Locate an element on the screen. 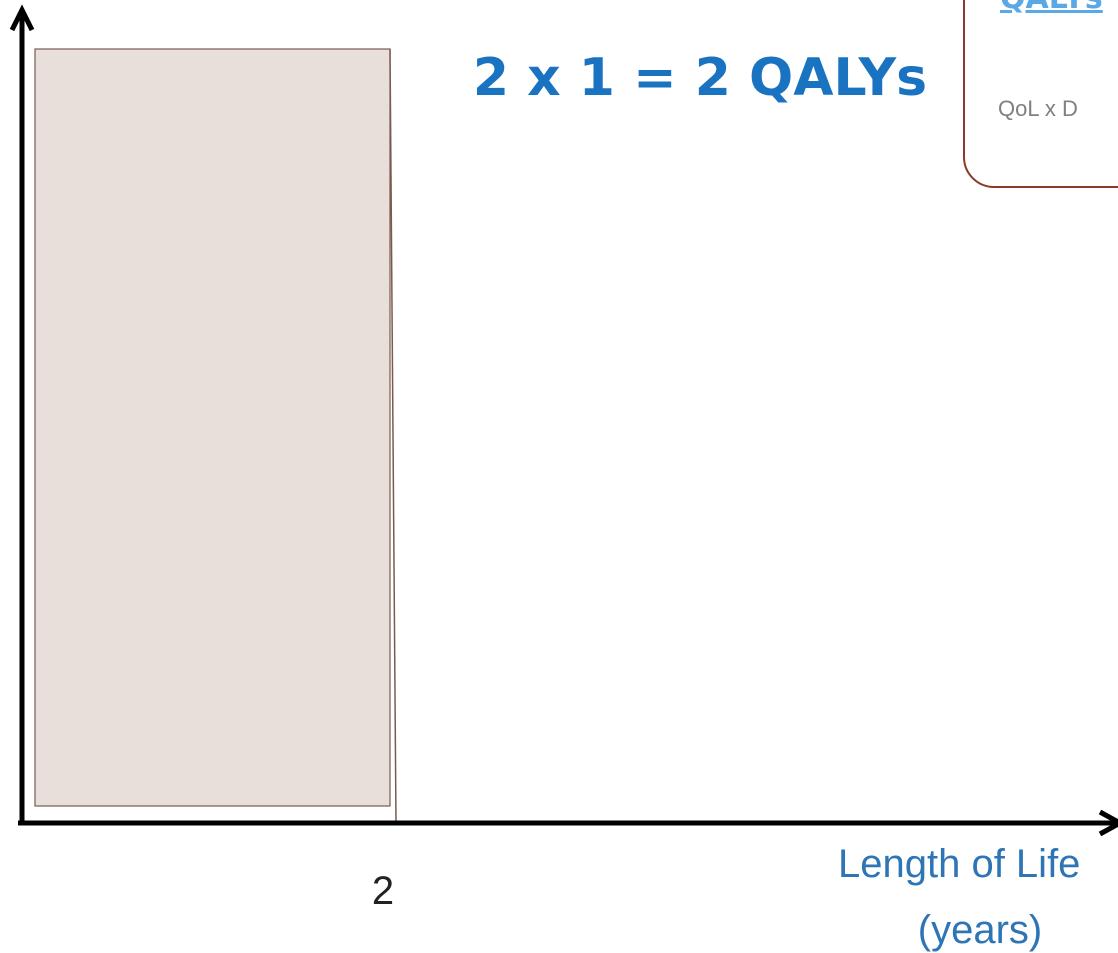 Image resolution: width=1118 pixels, height=953 pixels. link: QALYs is located at coordinates (1051, 8).